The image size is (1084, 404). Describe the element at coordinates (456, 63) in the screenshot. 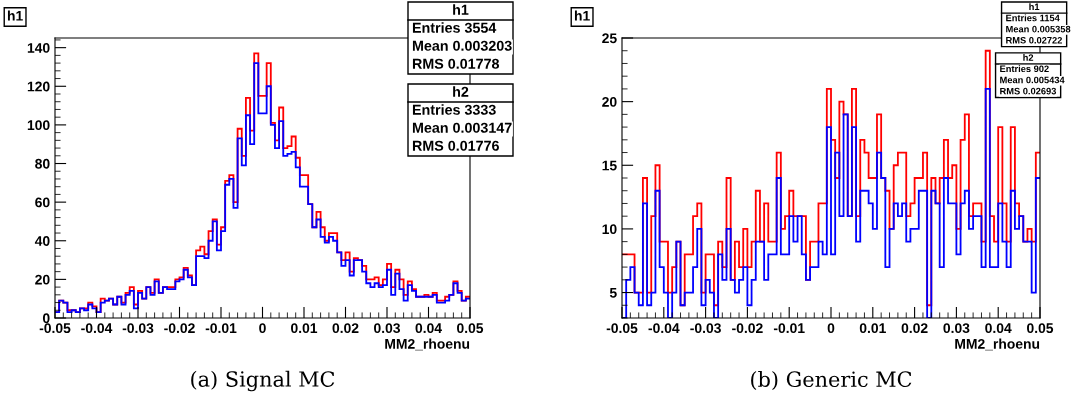

I see `annotation: RMS 0.01778` at that location.